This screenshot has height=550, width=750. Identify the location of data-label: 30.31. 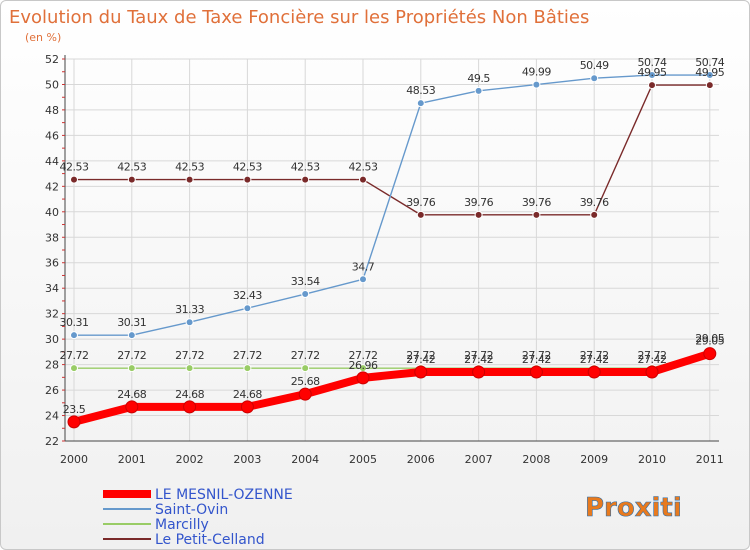
(131, 322).